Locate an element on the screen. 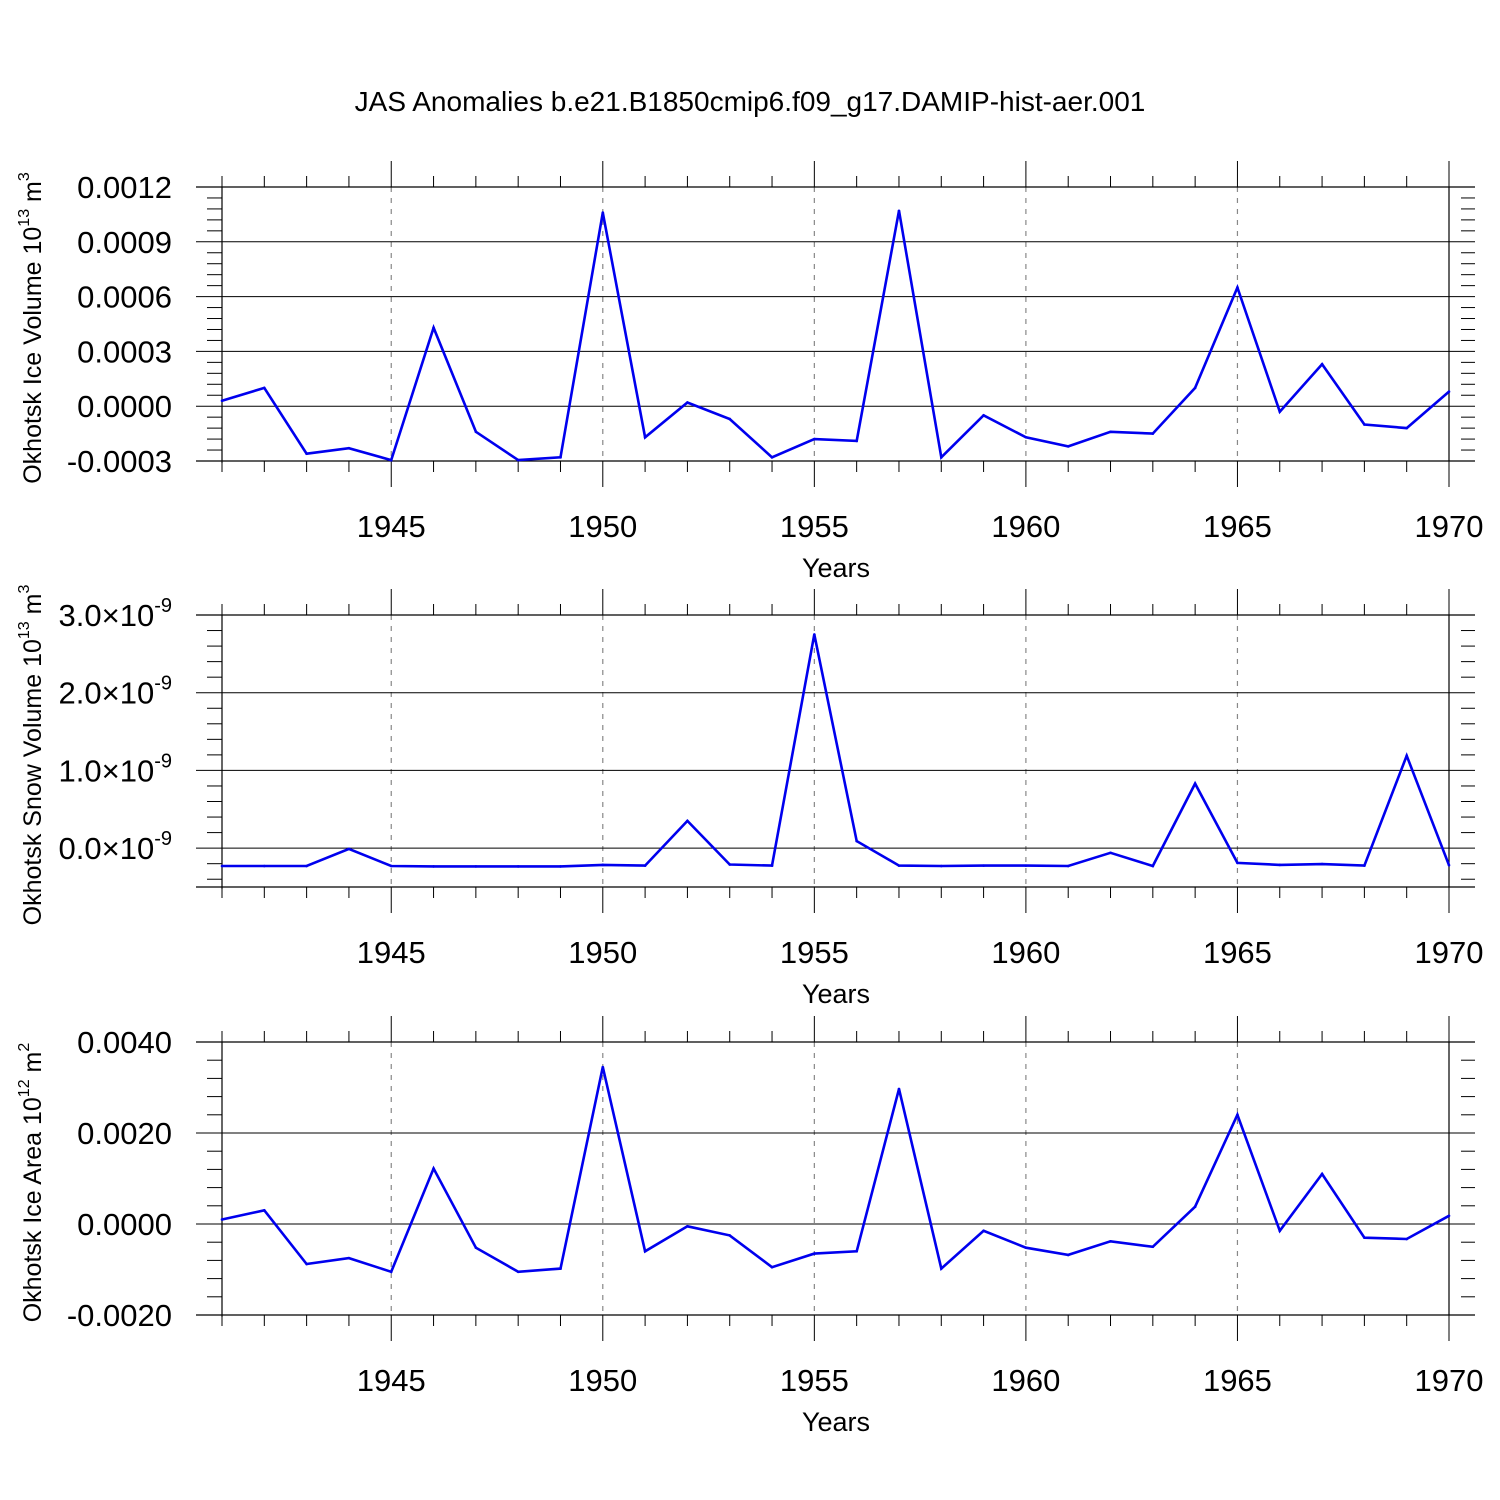 The image size is (1500, 1500). y-tick-label: 0.0020 is located at coordinates (124, 1133).